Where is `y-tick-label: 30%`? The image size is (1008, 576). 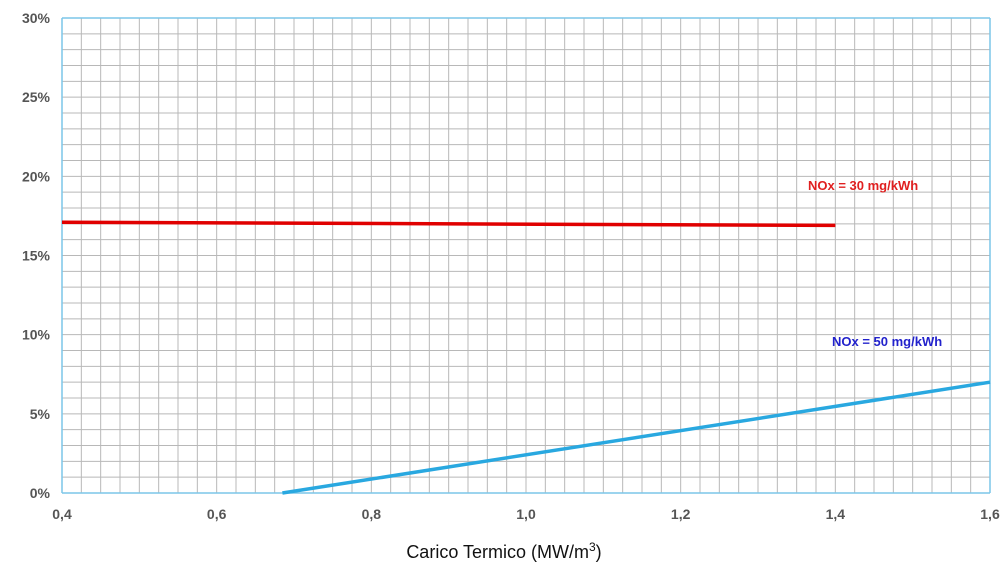 y-tick-label: 30% is located at coordinates (36, 18).